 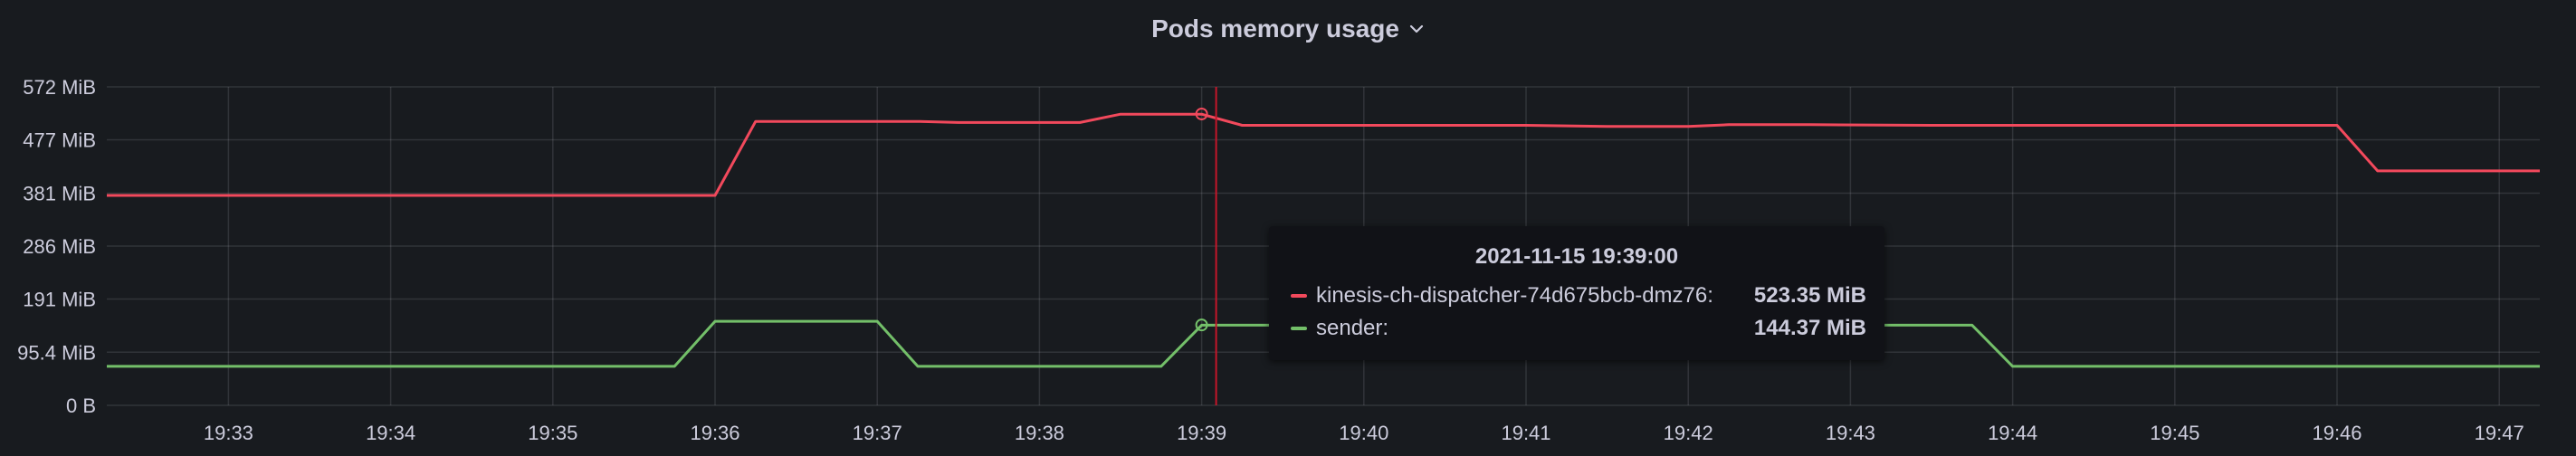 I want to click on x-tick-label: 19:46, so click(x=2336, y=433).